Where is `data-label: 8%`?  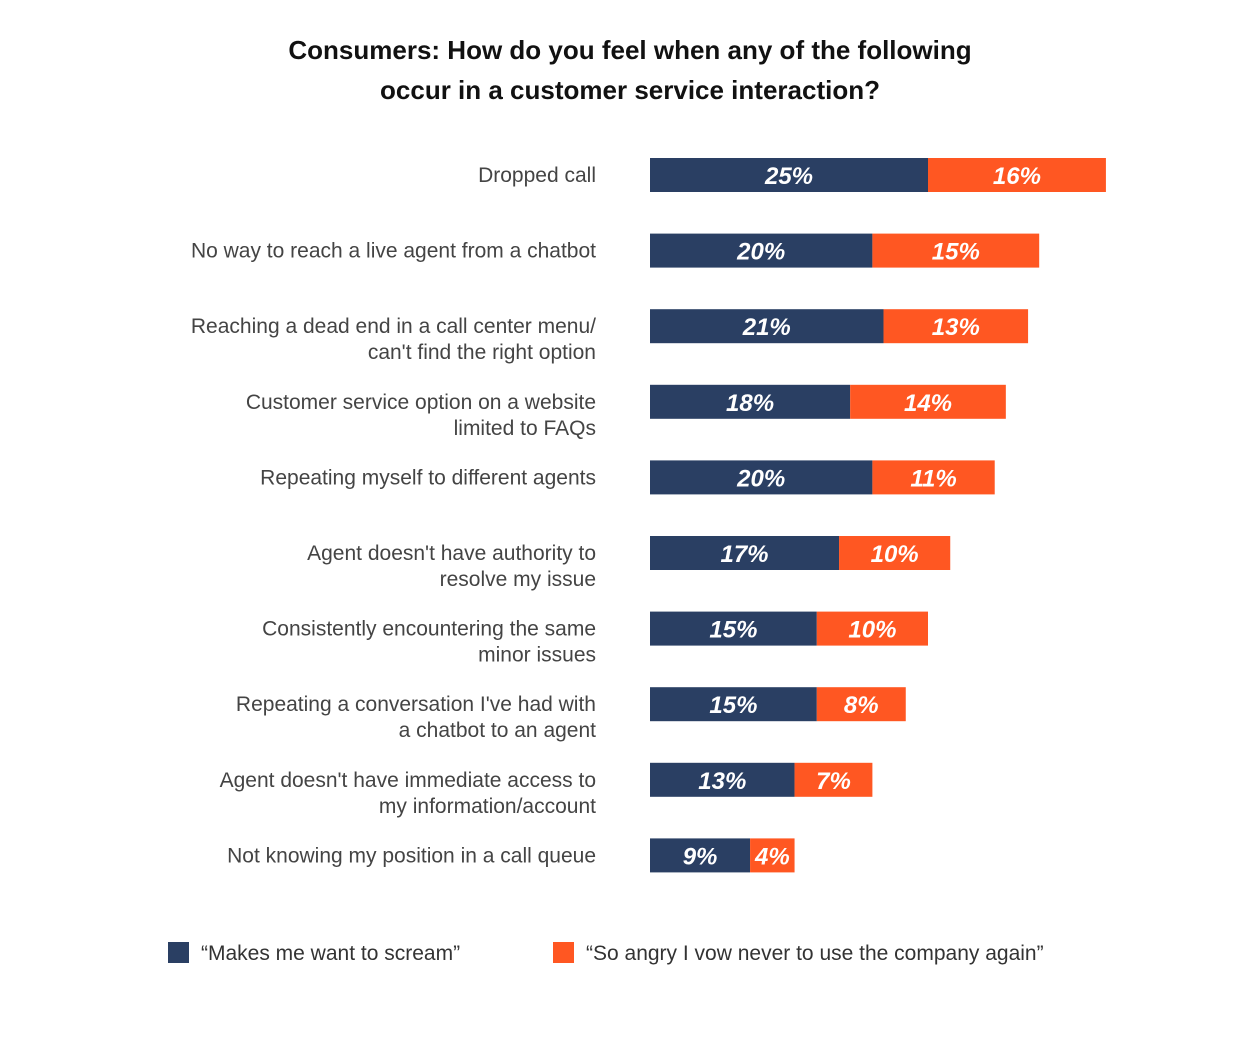
data-label: 8% is located at coordinates (861, 705).